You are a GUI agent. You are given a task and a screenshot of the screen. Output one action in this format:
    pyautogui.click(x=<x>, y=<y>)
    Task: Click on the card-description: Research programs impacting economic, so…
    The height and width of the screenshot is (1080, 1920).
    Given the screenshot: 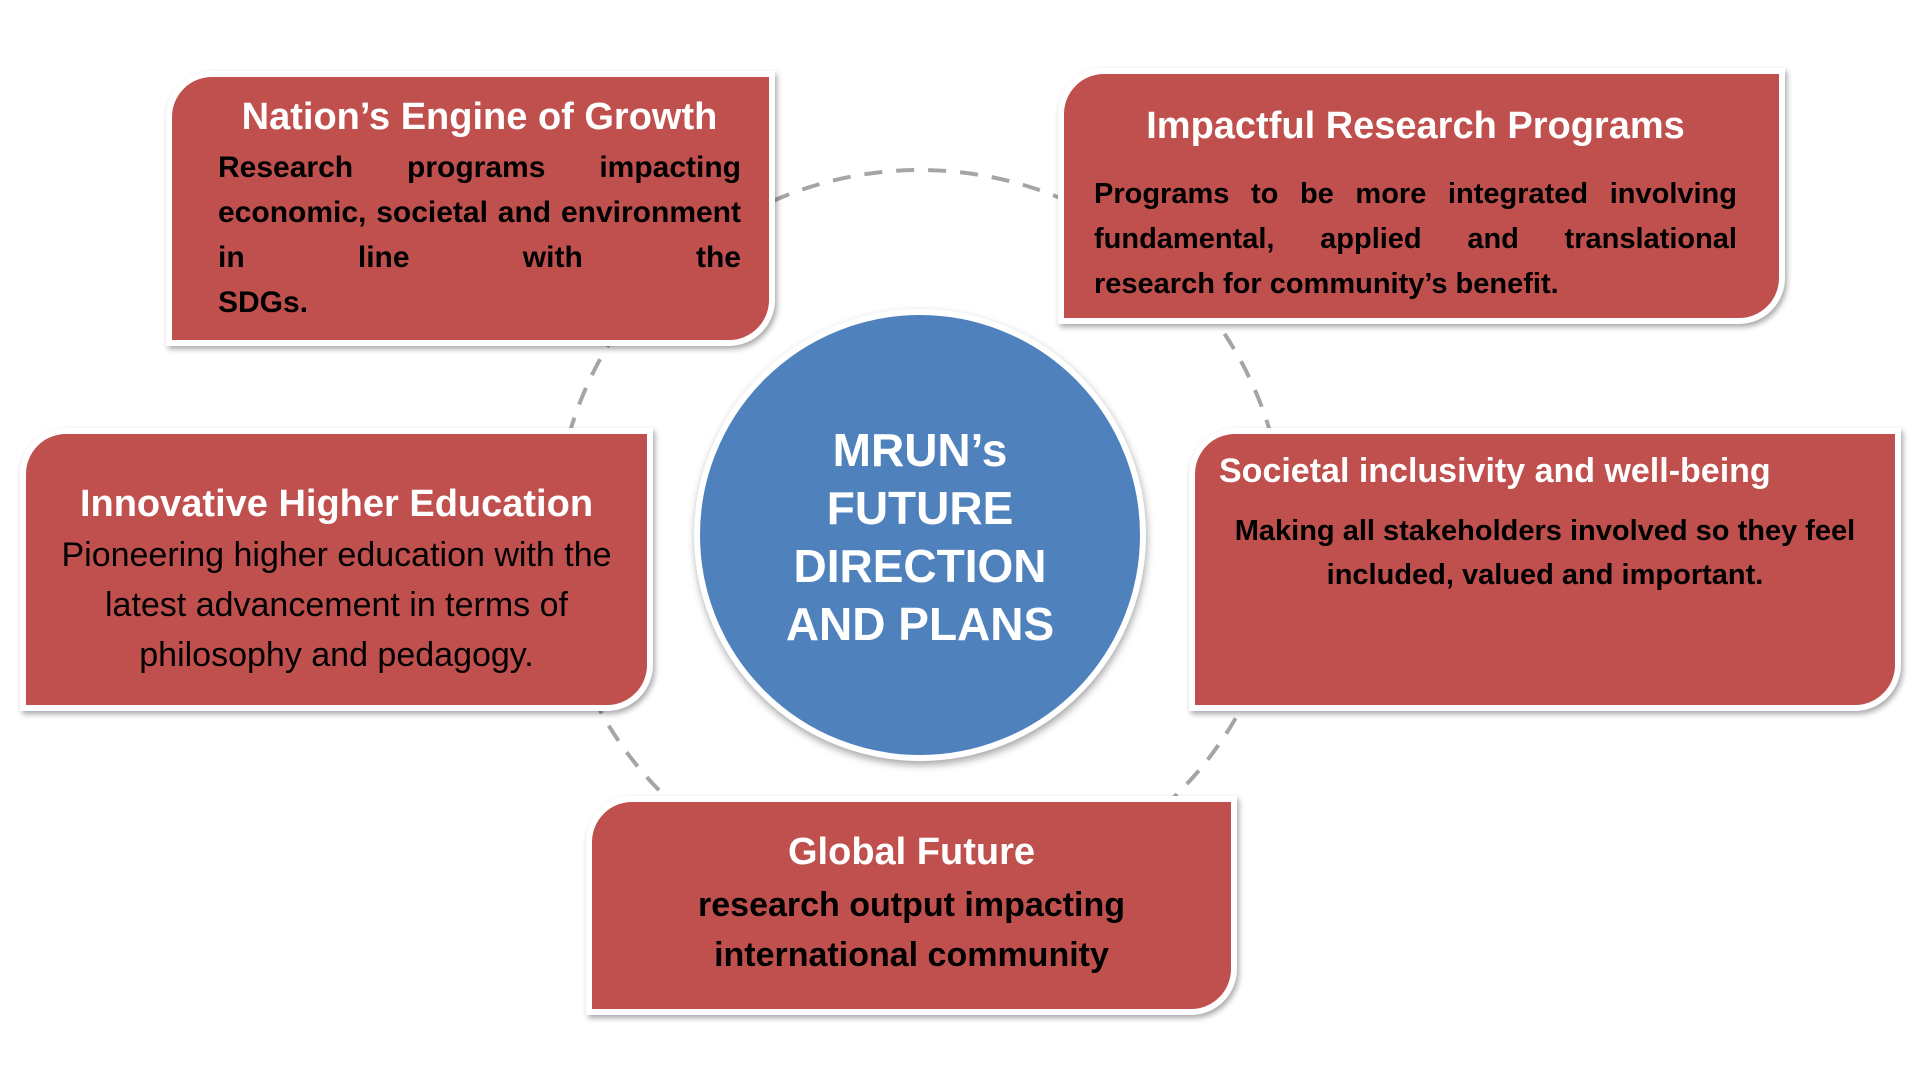 What is the action you would take?
    pyautogui.click(x=479, y=235)
    